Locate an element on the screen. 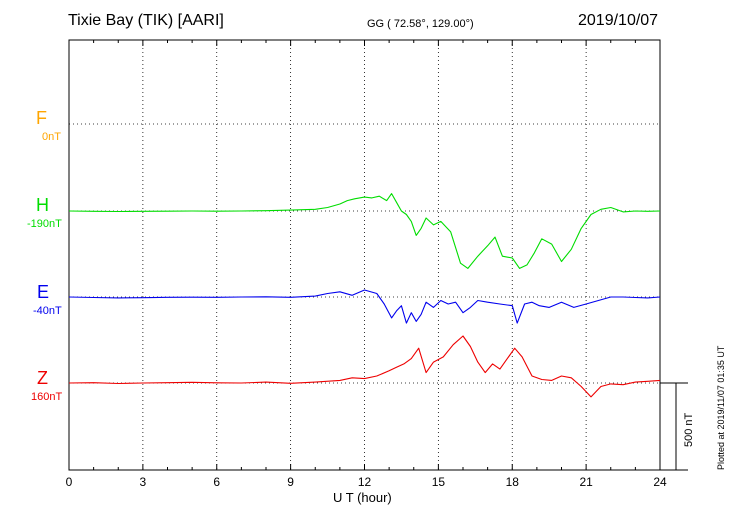  offset-label-z: 160nT is located at coordinates (47, 397).